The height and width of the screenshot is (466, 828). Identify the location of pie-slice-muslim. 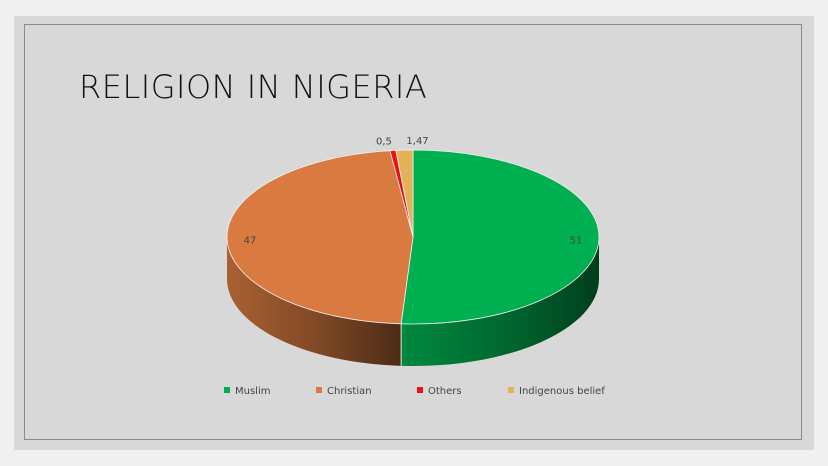
(500, 237).